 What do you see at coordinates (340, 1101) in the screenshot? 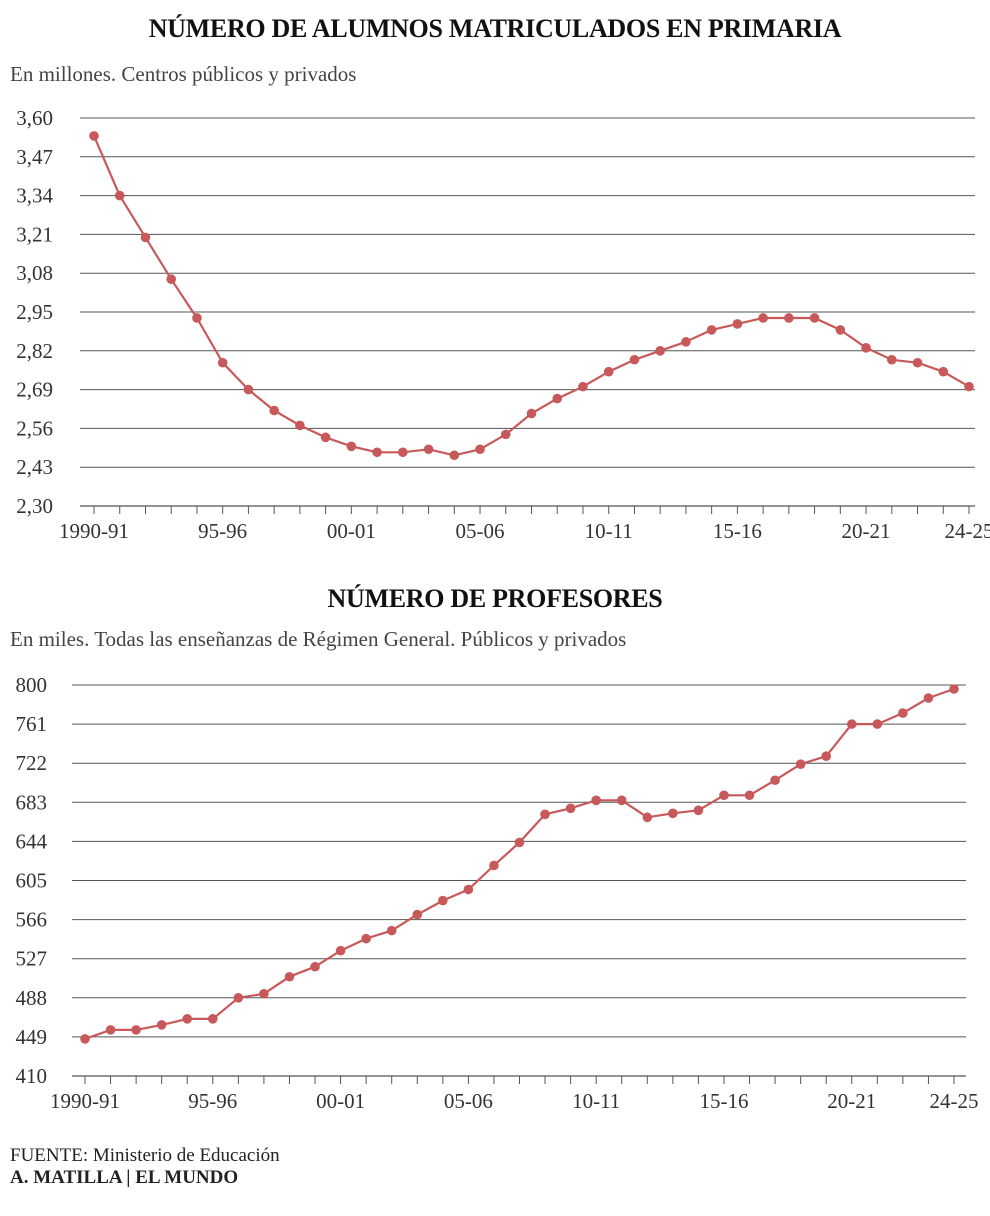
I see `chart-2-x-tick-label: 00-01` at bounding box center [340, 1101].